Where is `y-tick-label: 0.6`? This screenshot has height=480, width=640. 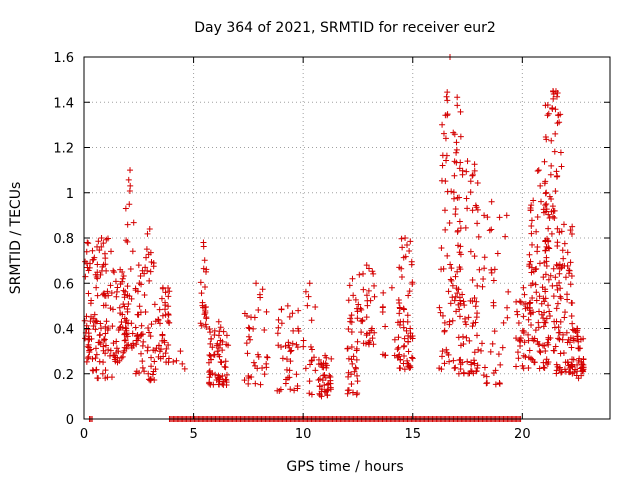 y-tick-label: 0.6 is located at coordinates (63, 284).